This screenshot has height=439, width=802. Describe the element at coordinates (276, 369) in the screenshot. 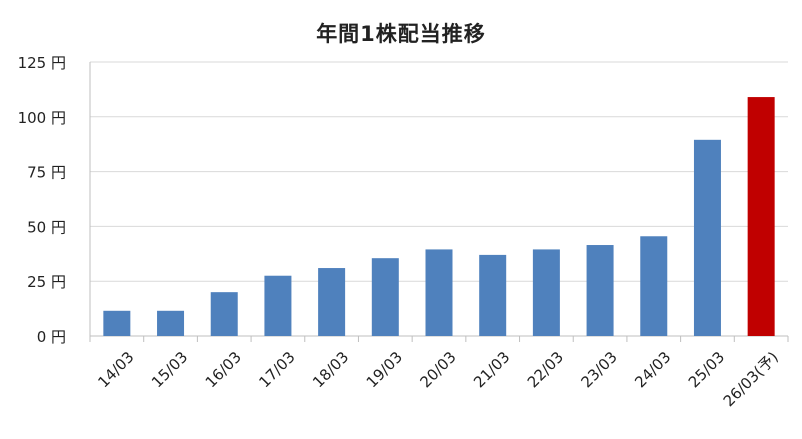

I see `x-tick-label: 17/03` at that location.